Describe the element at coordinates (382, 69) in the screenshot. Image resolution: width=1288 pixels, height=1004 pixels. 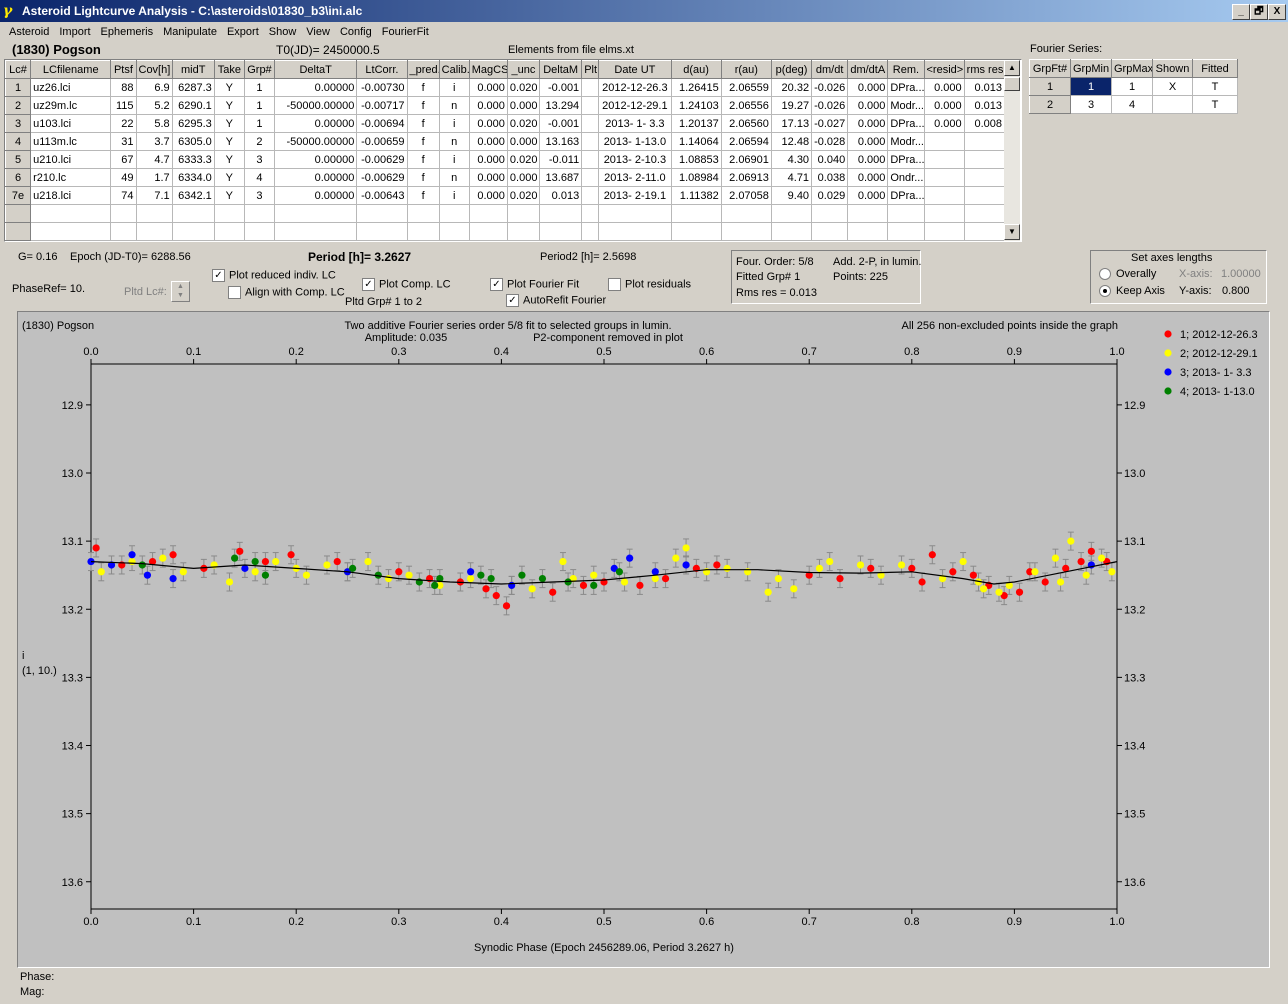
I see `column-header: LtCorr.` at that location.